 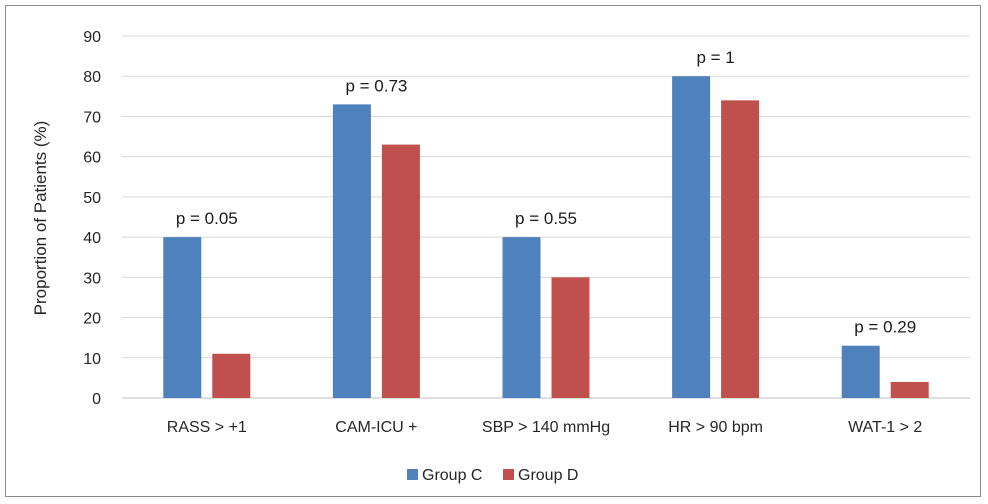 I want to click on legend-item-group-d: Group D, so click(x=540, y=475).